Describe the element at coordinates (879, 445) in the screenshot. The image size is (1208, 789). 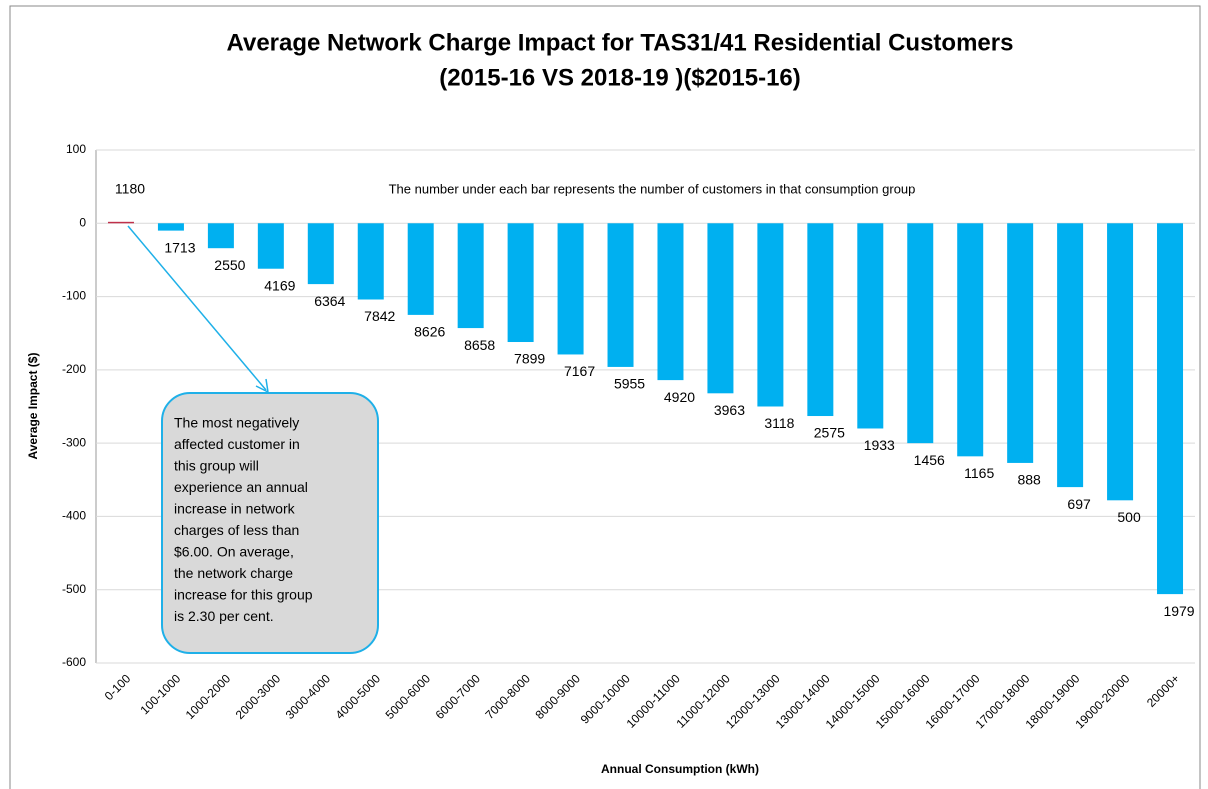
I see `bar-label: 1933` at that location.